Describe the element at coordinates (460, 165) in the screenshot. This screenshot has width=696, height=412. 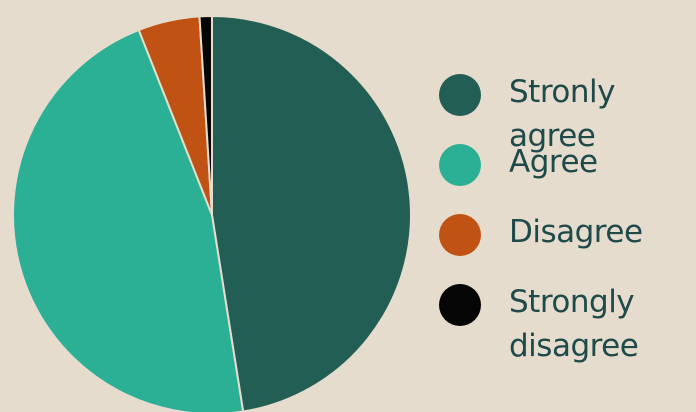
I see `legend-swatch-agree` at that location.